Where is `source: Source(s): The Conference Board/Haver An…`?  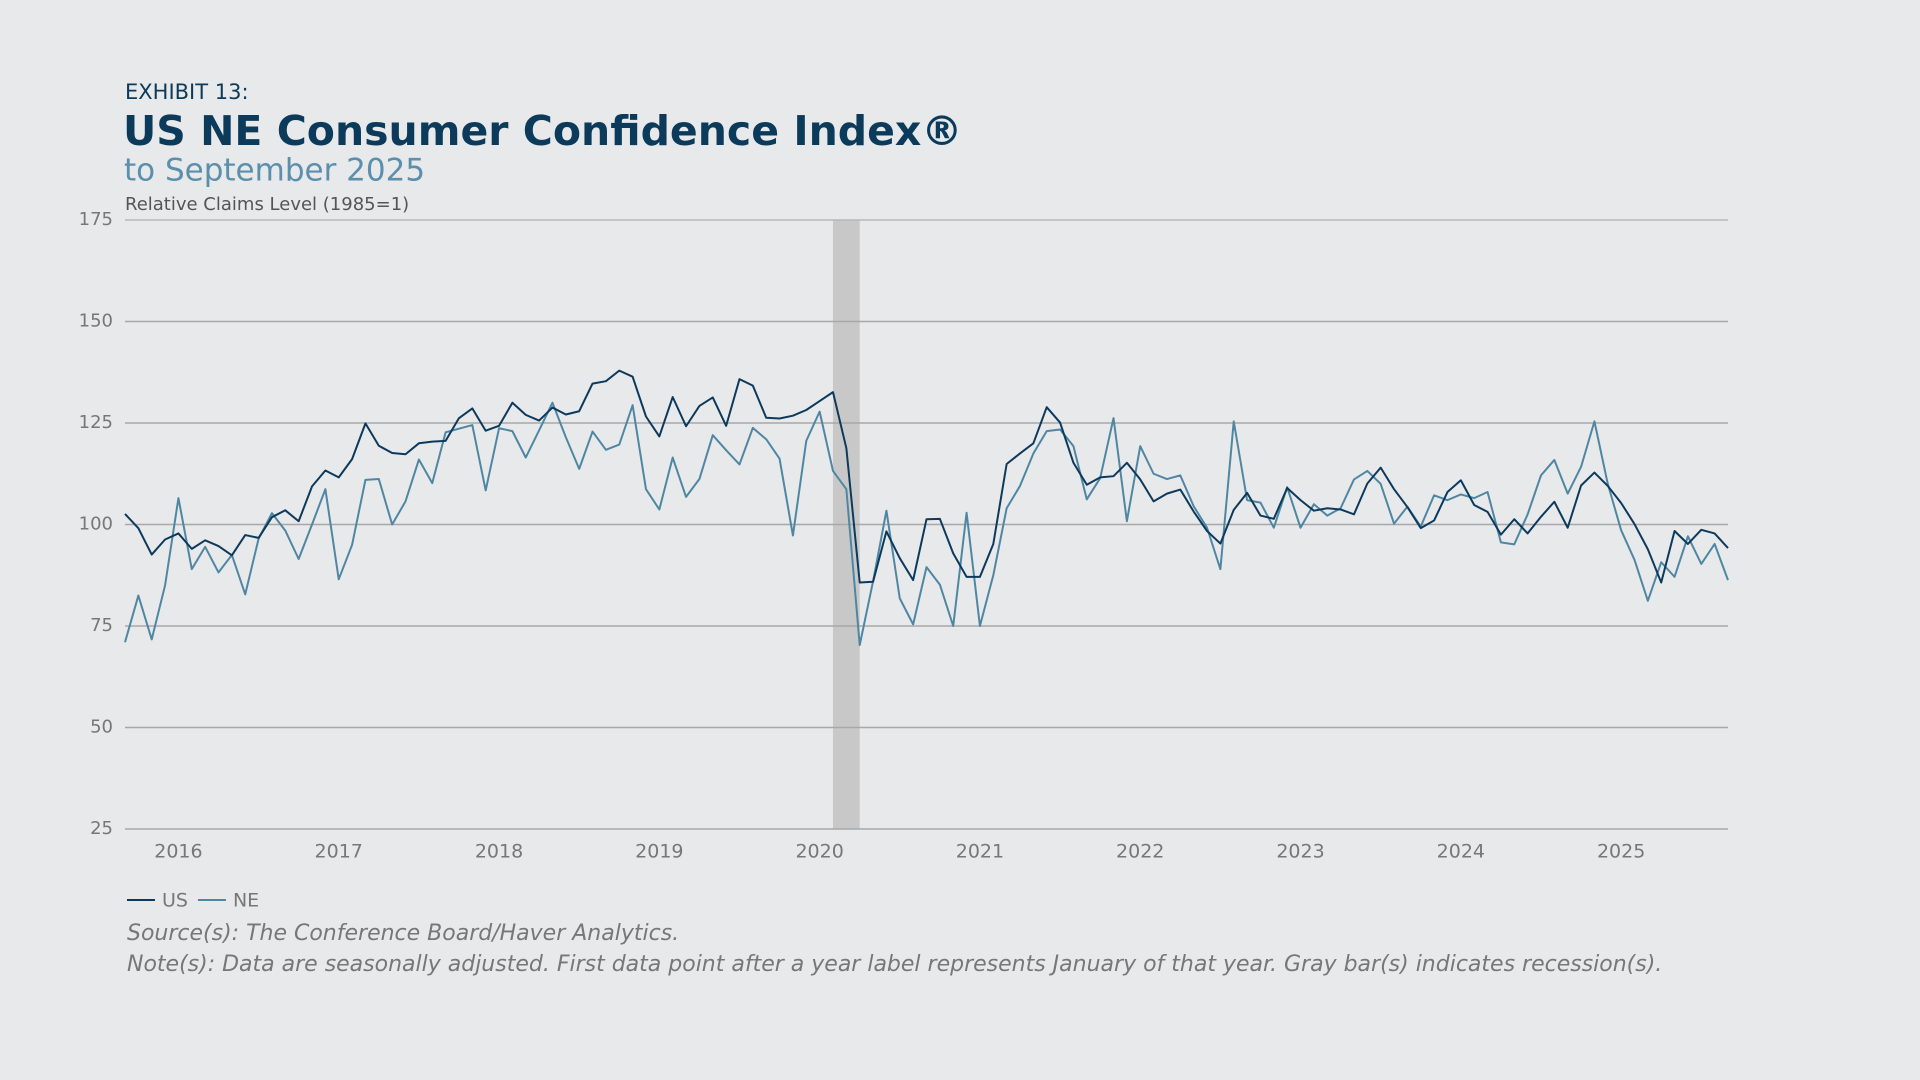 source: Source(s): The Conference Board/Haver An… is located at coordinates (403, 933).